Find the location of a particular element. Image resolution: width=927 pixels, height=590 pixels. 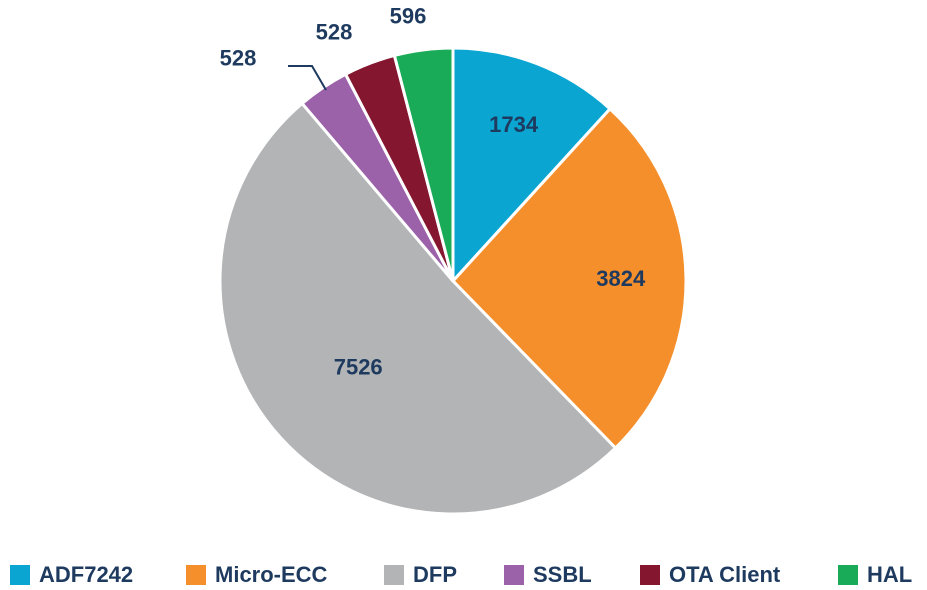

data-label-adf7242: 1734 is located at coordinates (514, 124).